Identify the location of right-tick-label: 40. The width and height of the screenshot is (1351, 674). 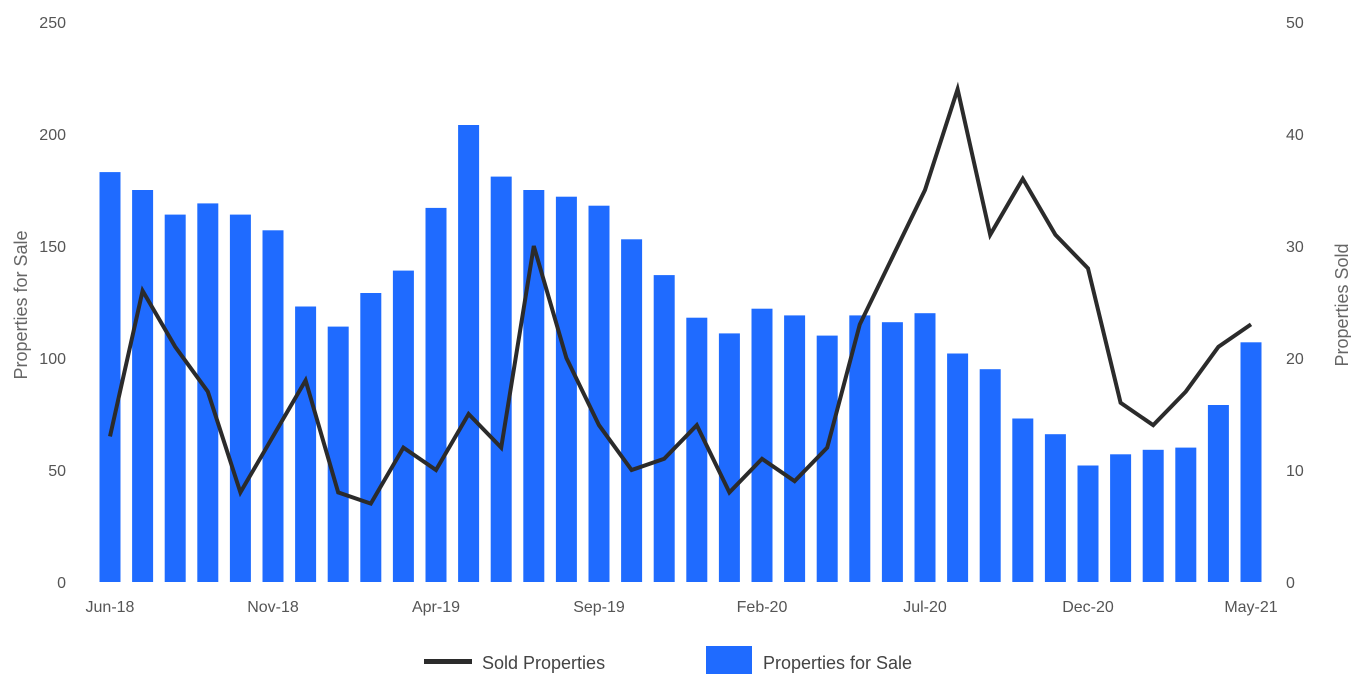
(1295, 135).